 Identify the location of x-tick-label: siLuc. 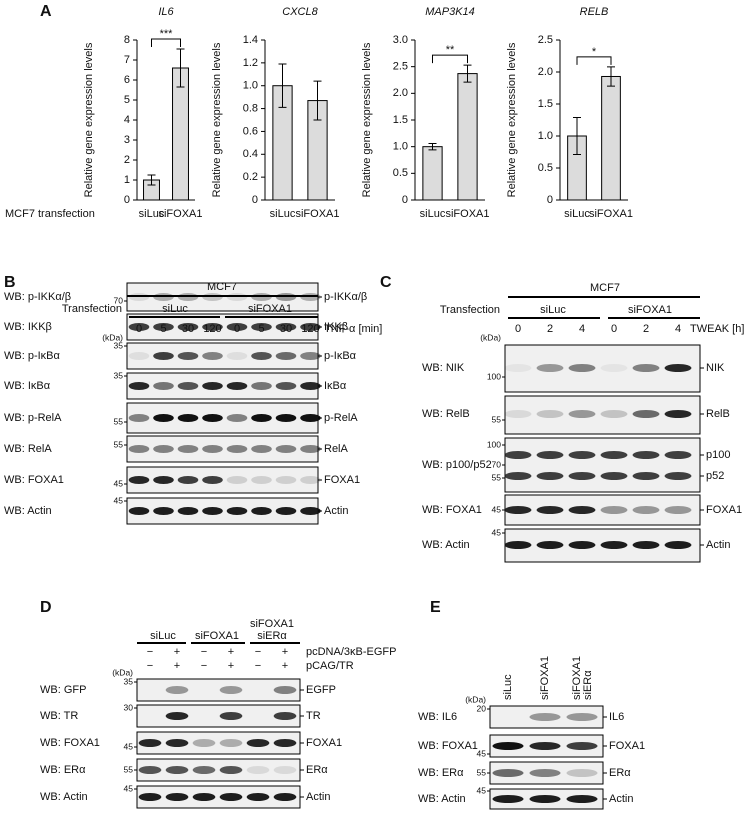
(152, 214).